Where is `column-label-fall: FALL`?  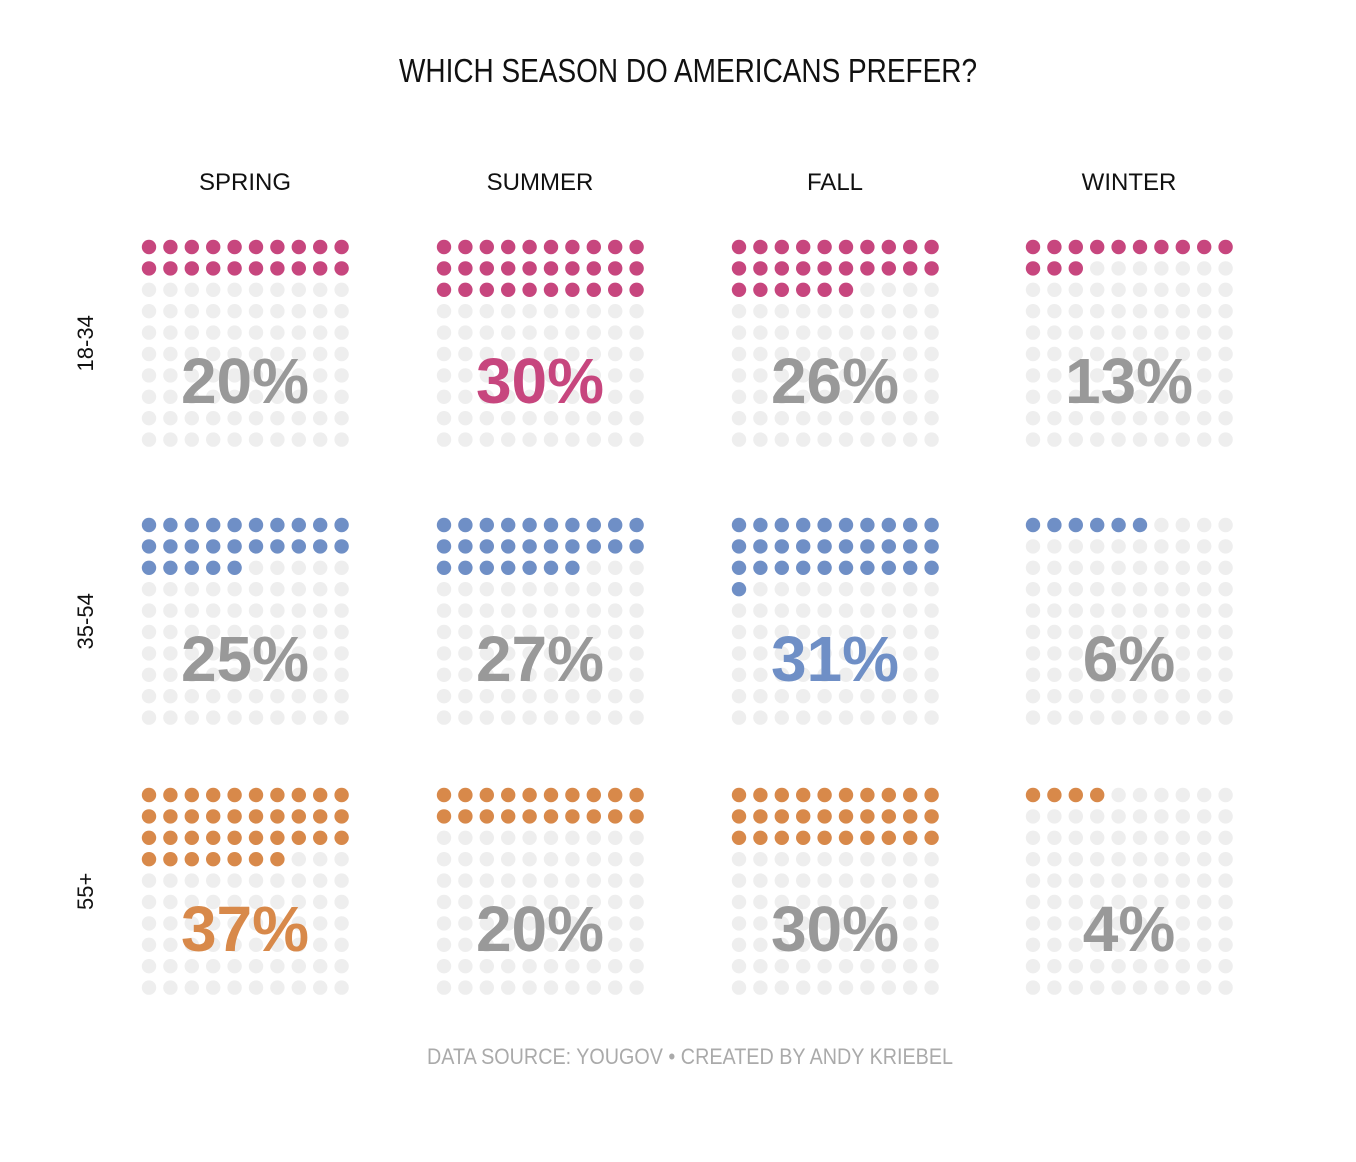 column-label-fall: FALL is located at coordinates (835, 182).